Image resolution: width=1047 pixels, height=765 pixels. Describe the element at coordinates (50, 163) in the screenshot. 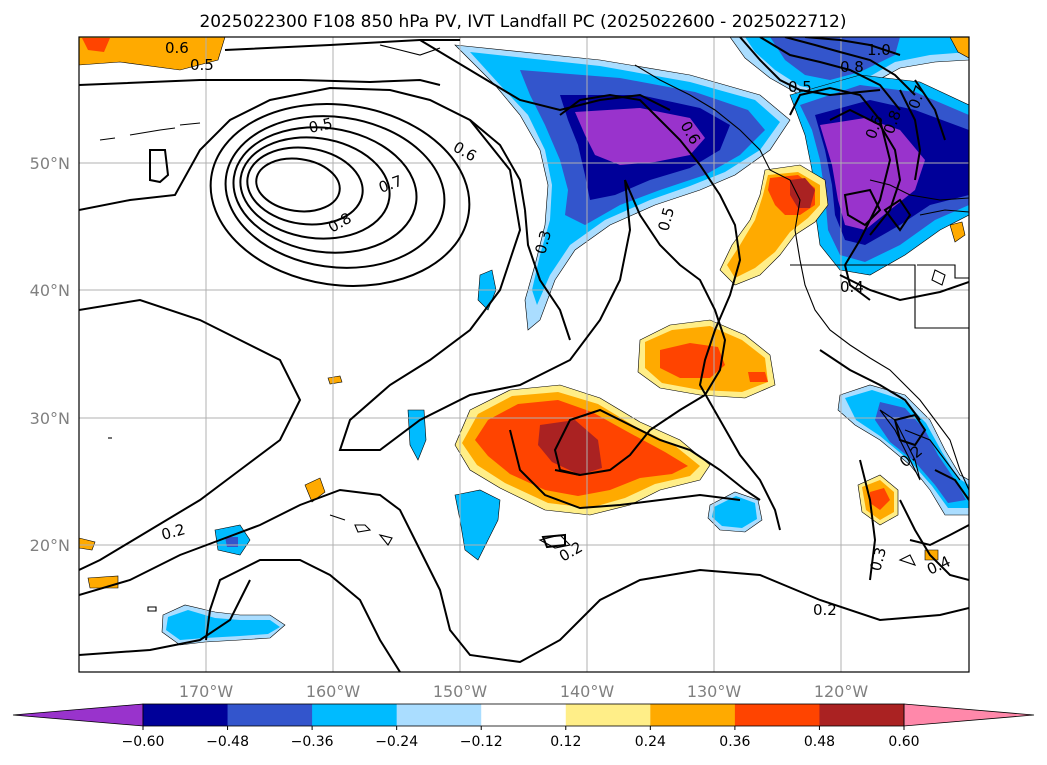

I see `lat-label: 50°N` at that location.